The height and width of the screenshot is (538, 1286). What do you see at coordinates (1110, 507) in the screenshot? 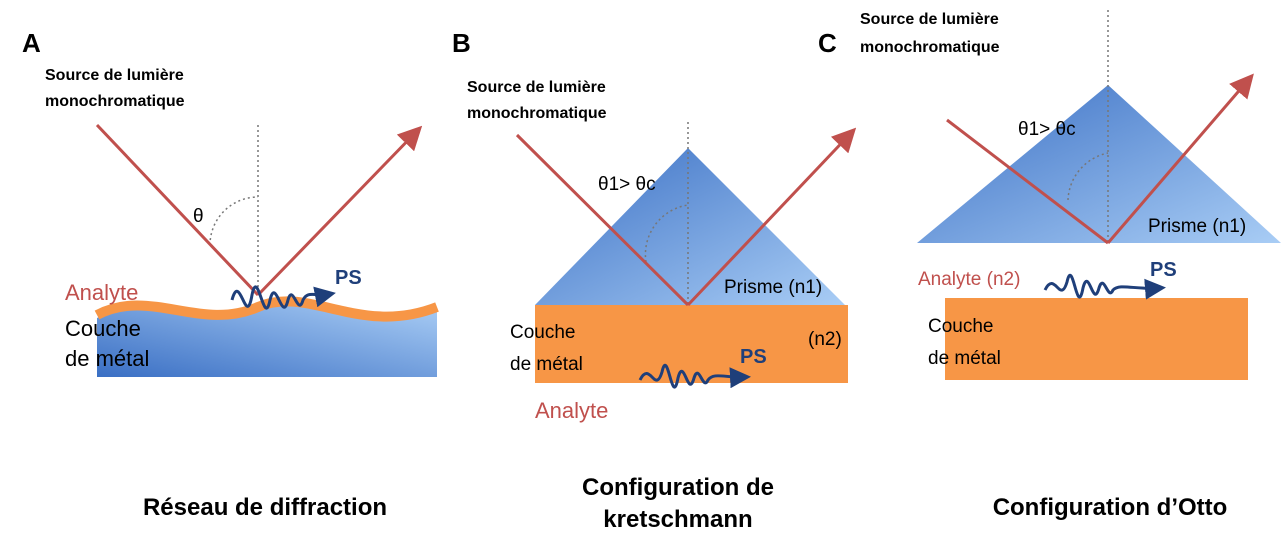
I see `caption: Configuration d’Otto` at bounding box center [1110, 507].